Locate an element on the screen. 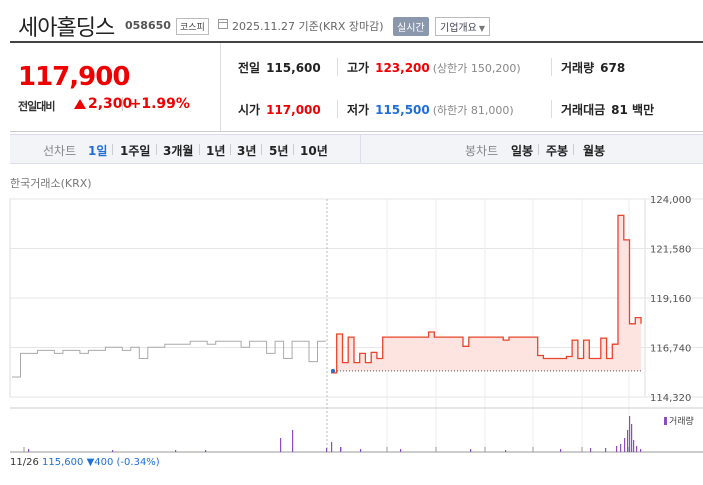  today-area is located at coordinates (486, 294).